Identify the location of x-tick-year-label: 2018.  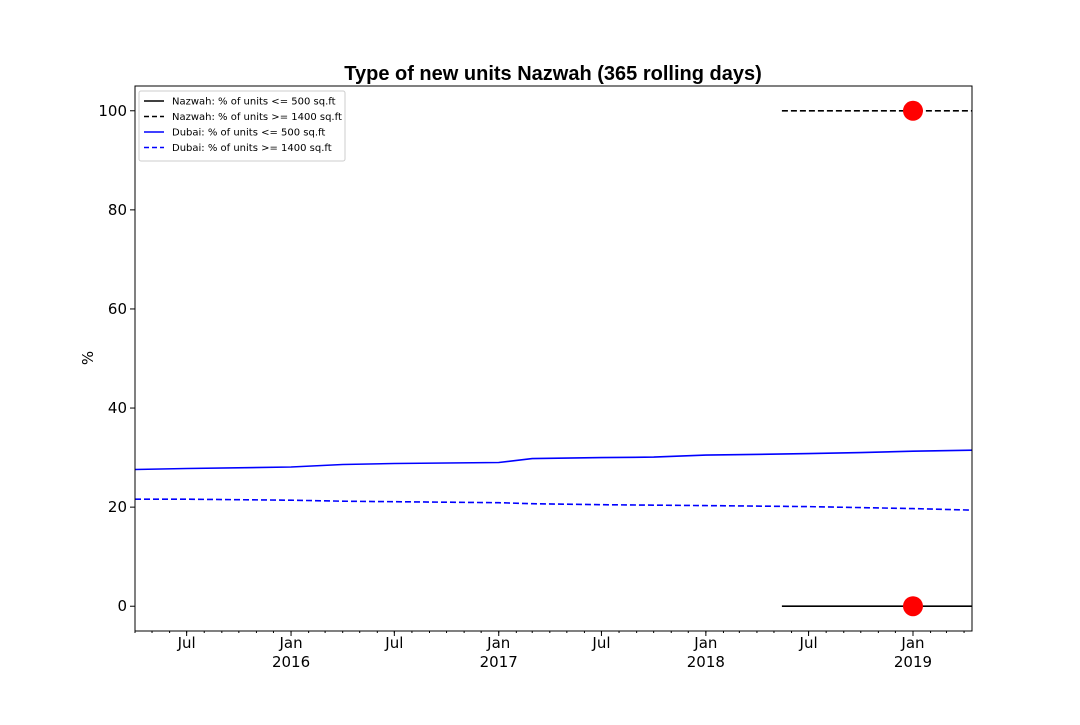
(706, 662).